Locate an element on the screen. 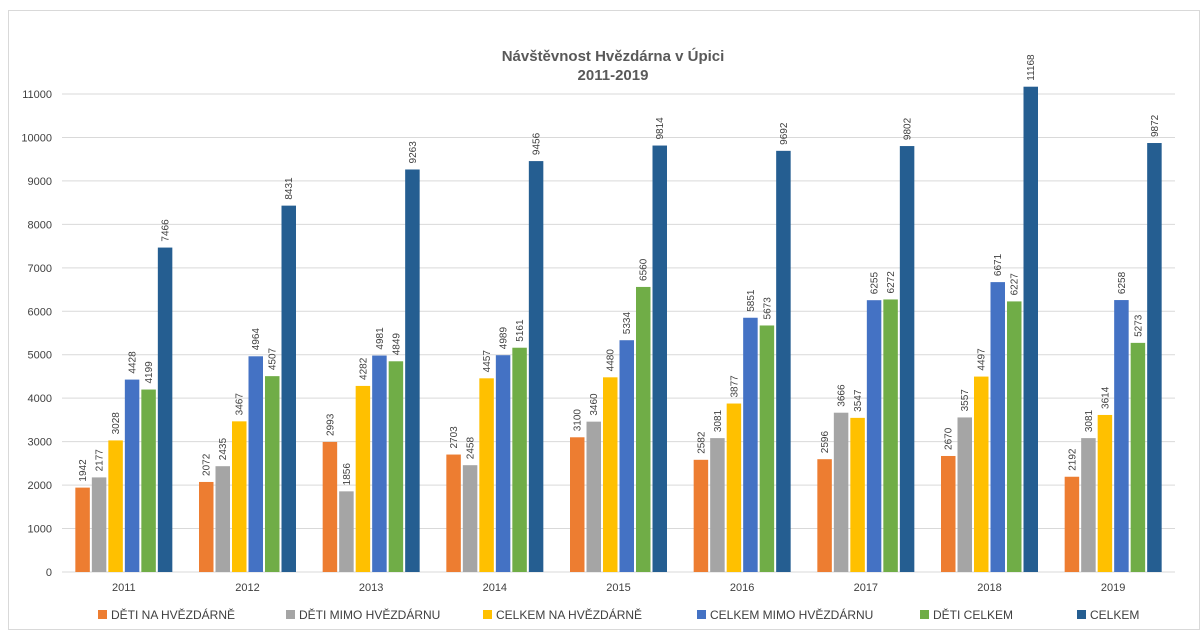 This screenshot has height=632, width=1203. y-tick-label: 4000 is located at coordinates (40, 399).